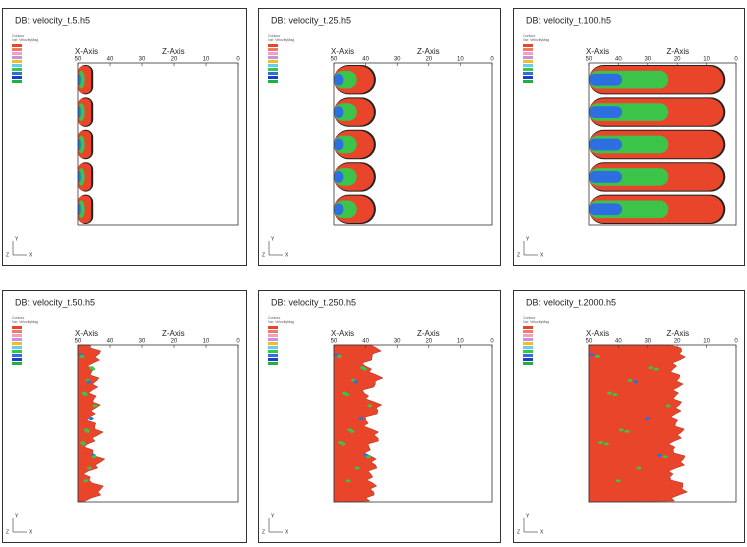  I want to click on contour-red, so click(638, 423).